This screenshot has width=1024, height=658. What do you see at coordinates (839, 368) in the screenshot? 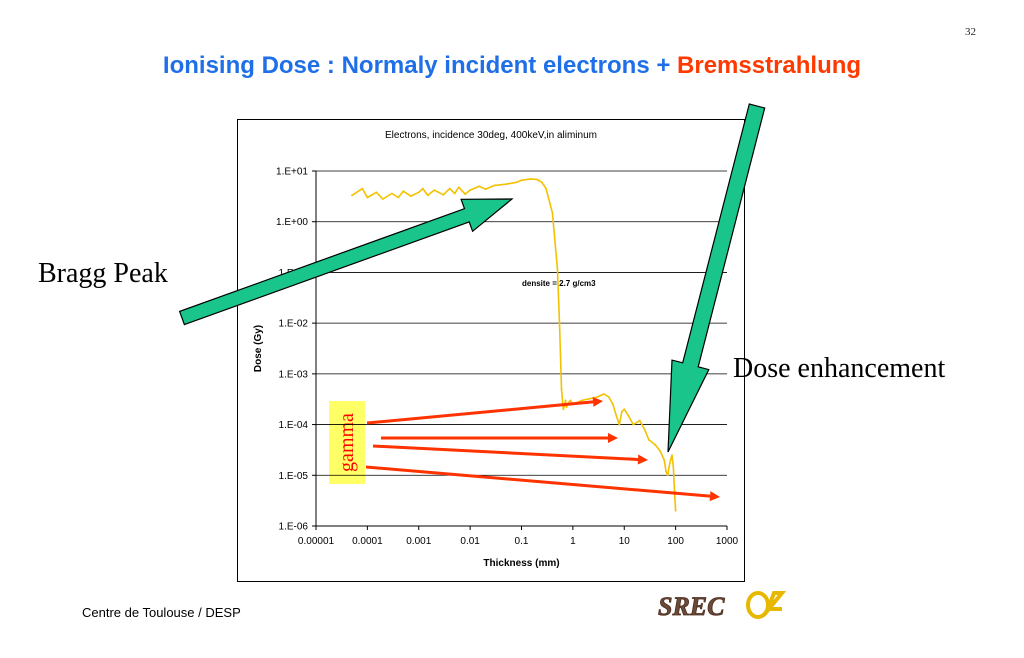
I see `dose-enhancement-label: Dose enhancement` at bounding box center [839, 368].